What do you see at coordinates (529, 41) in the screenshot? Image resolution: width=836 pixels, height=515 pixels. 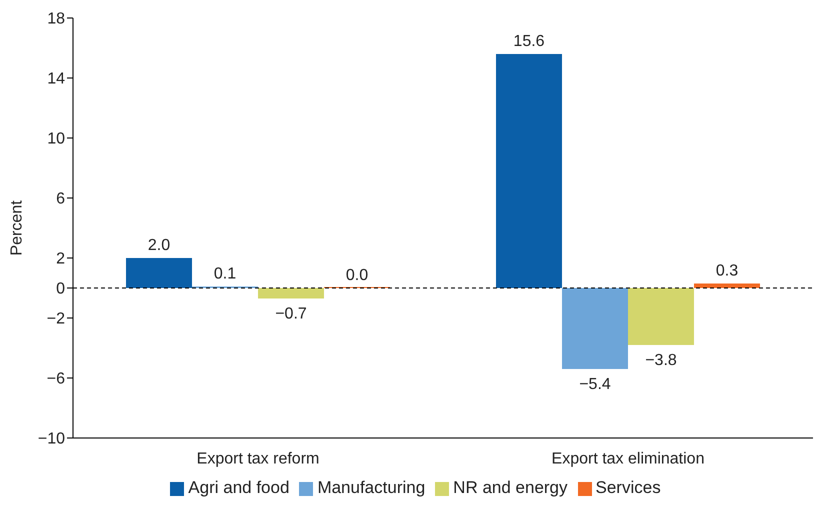 I see `data-label: 15.6` at bounding box center [529, 41].